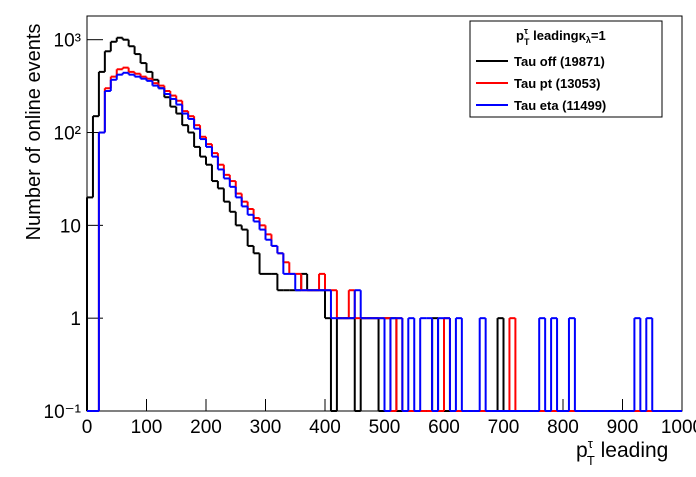 This screenshot has height=477, width=696. I want to click on x-label-sup: τ, so click(591, 443).